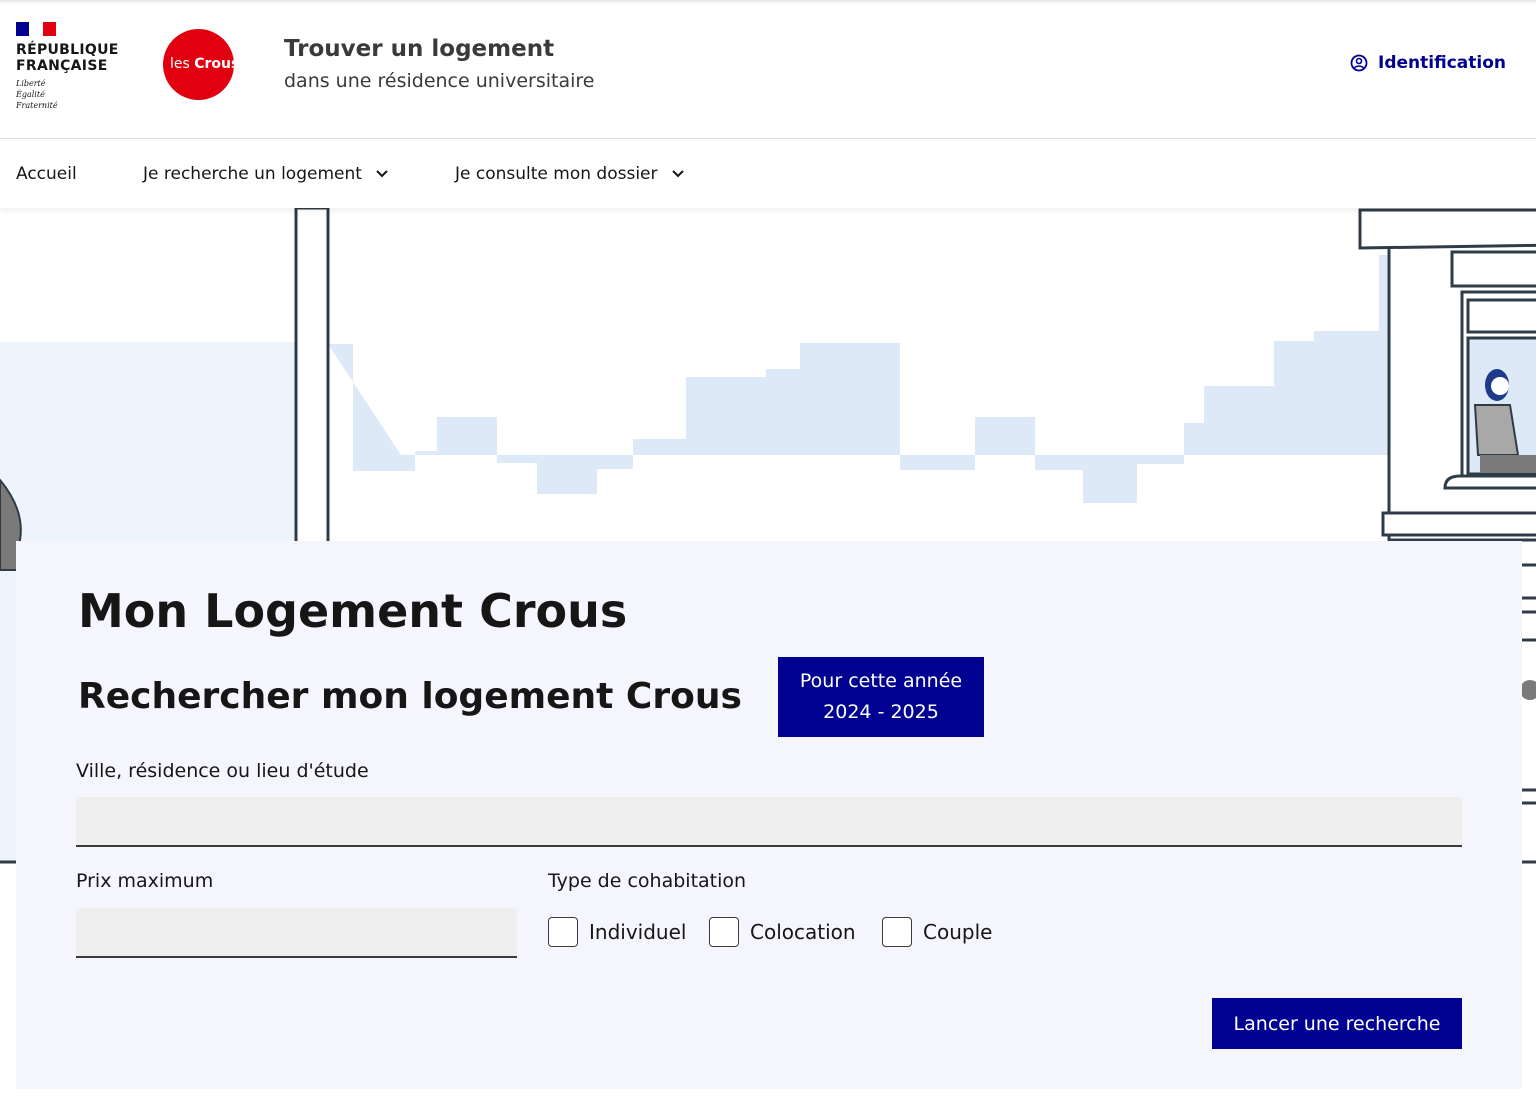 The image size is (1536, 1104). What do you see at coordinates (1359, 63) in the screenshot?
I see `user-circle-icon` at bounding box center [1359, 63].